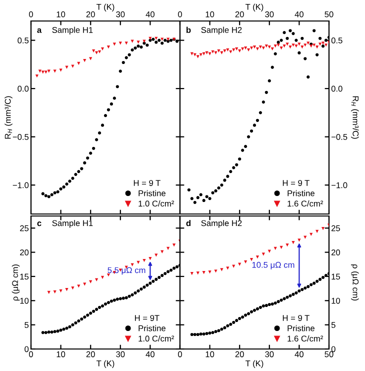  What do you see at coordinates (188, 223) in the screenshot?
I see `annotation: d` at bounding box center [188, 223].